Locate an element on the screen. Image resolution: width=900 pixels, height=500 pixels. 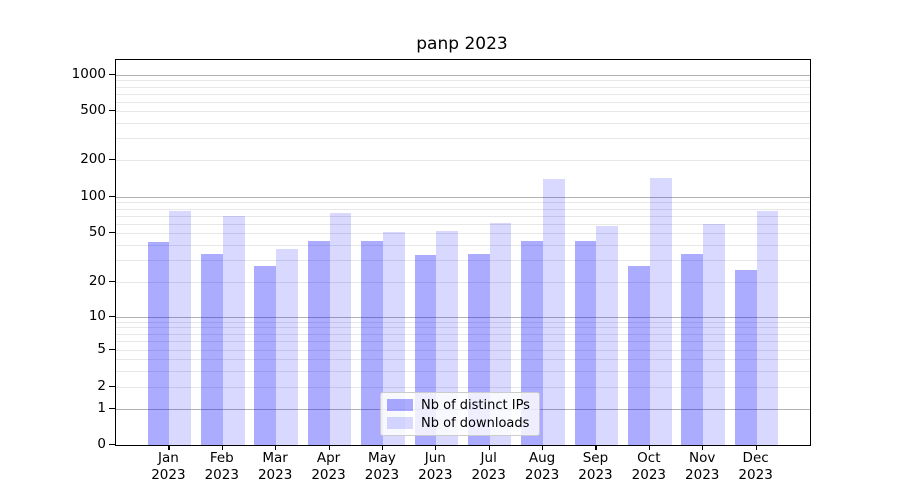
x-tick-label: Nov 2023 is located at coordinates (702, 466).